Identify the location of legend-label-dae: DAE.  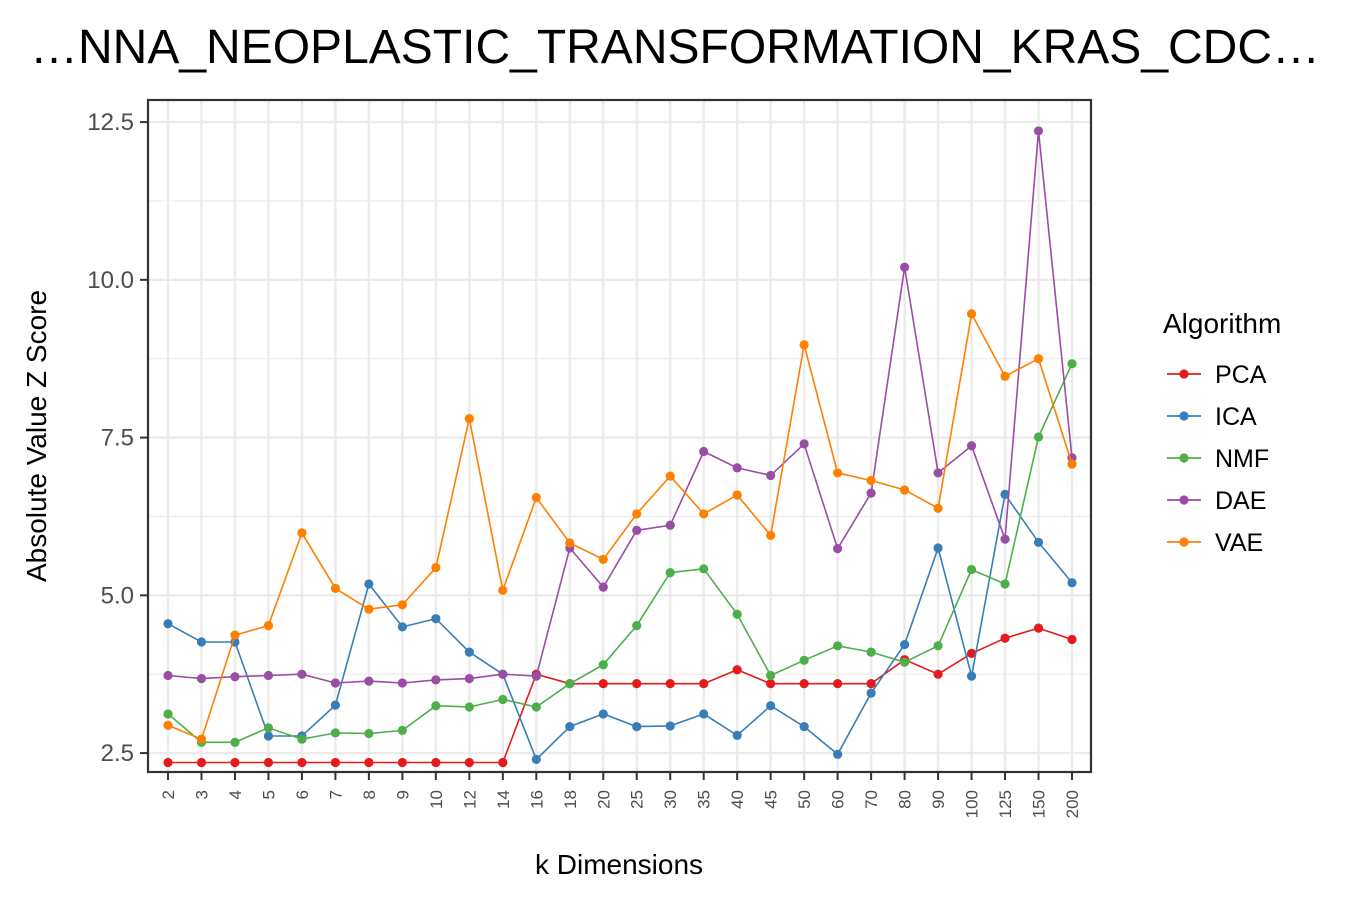
(1240, 501).